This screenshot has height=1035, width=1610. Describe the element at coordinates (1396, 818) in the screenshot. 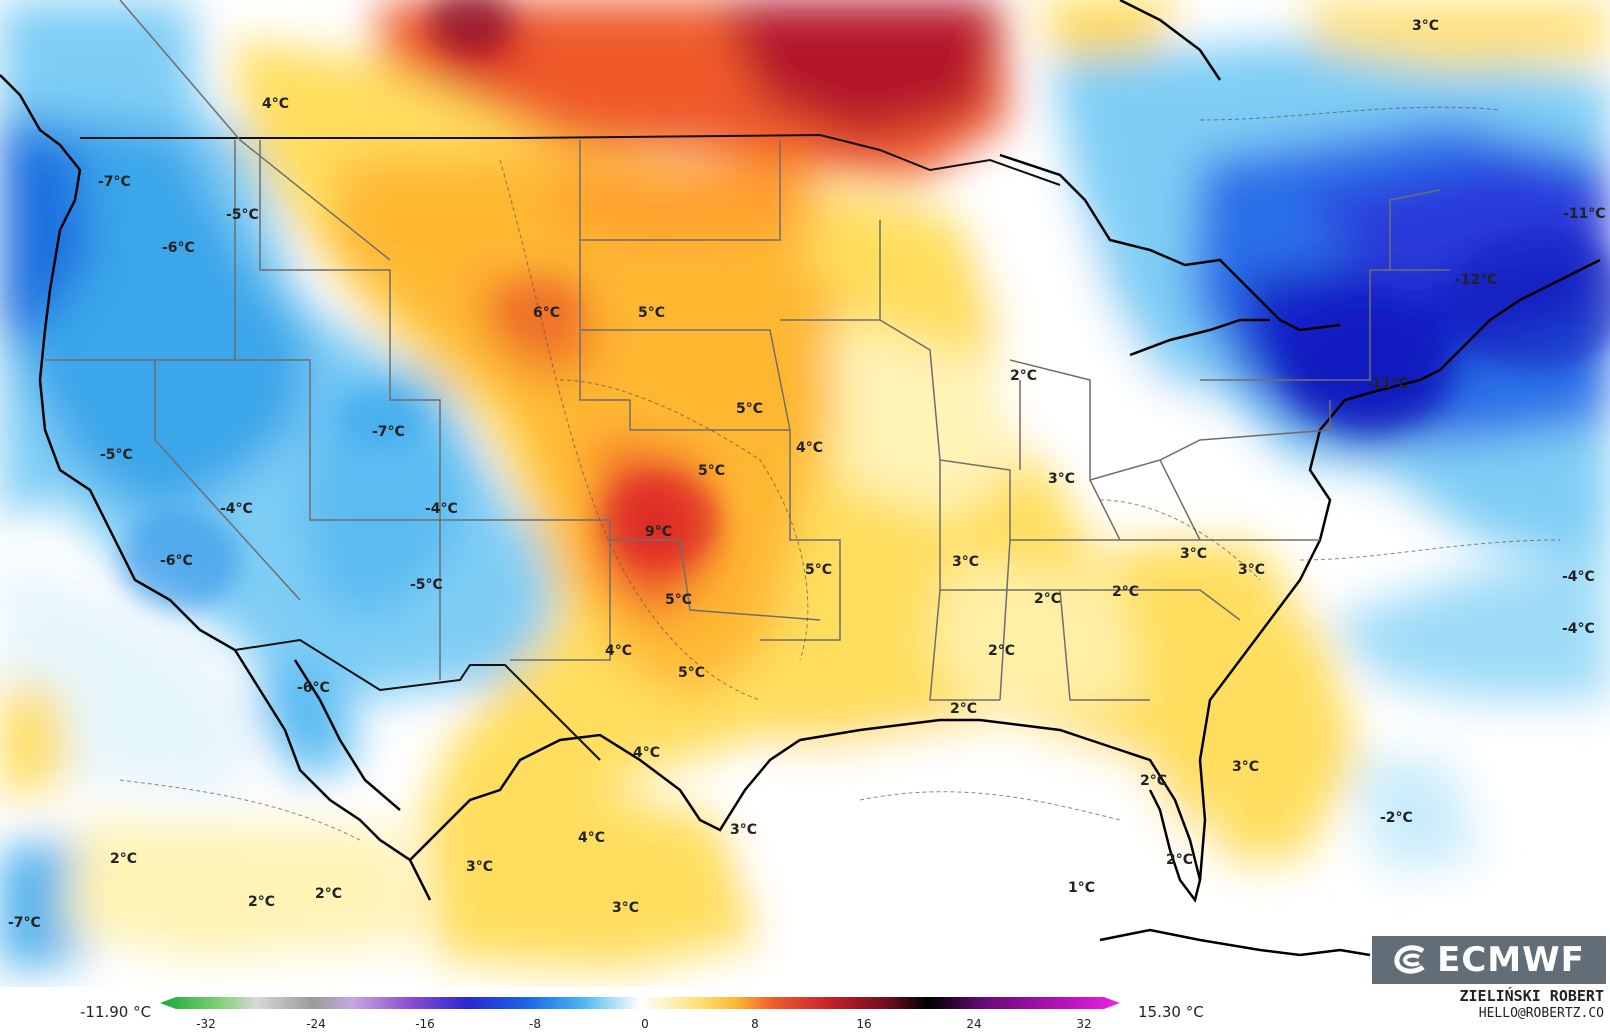

I see `temp-label: -2°C` at that location.